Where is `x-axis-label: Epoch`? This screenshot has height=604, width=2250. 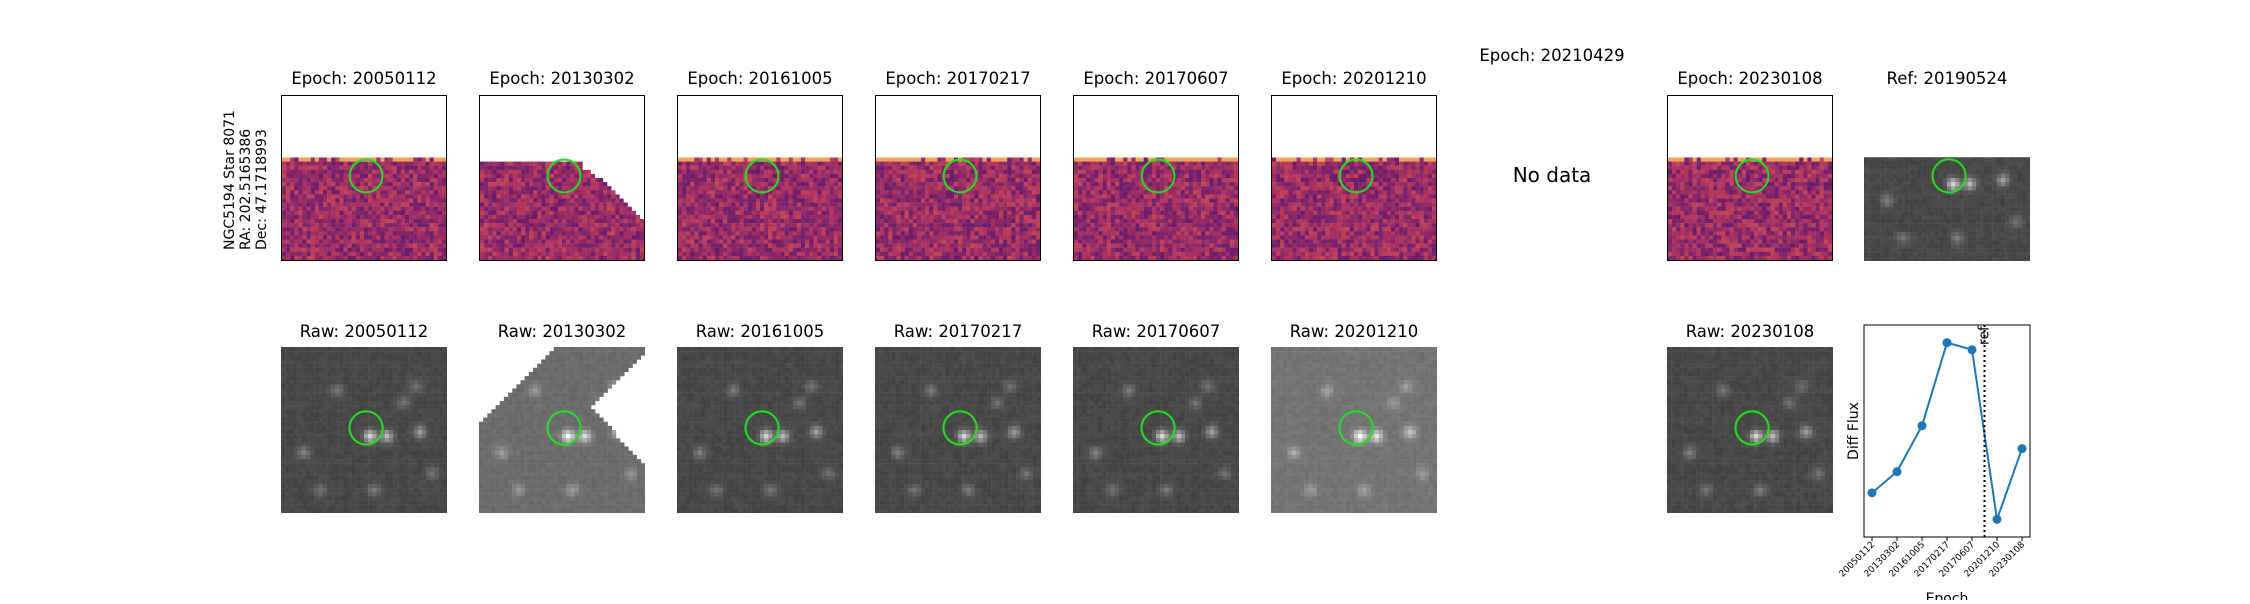 x-axis-label: Epoch is located at coordinates (1947, 595).